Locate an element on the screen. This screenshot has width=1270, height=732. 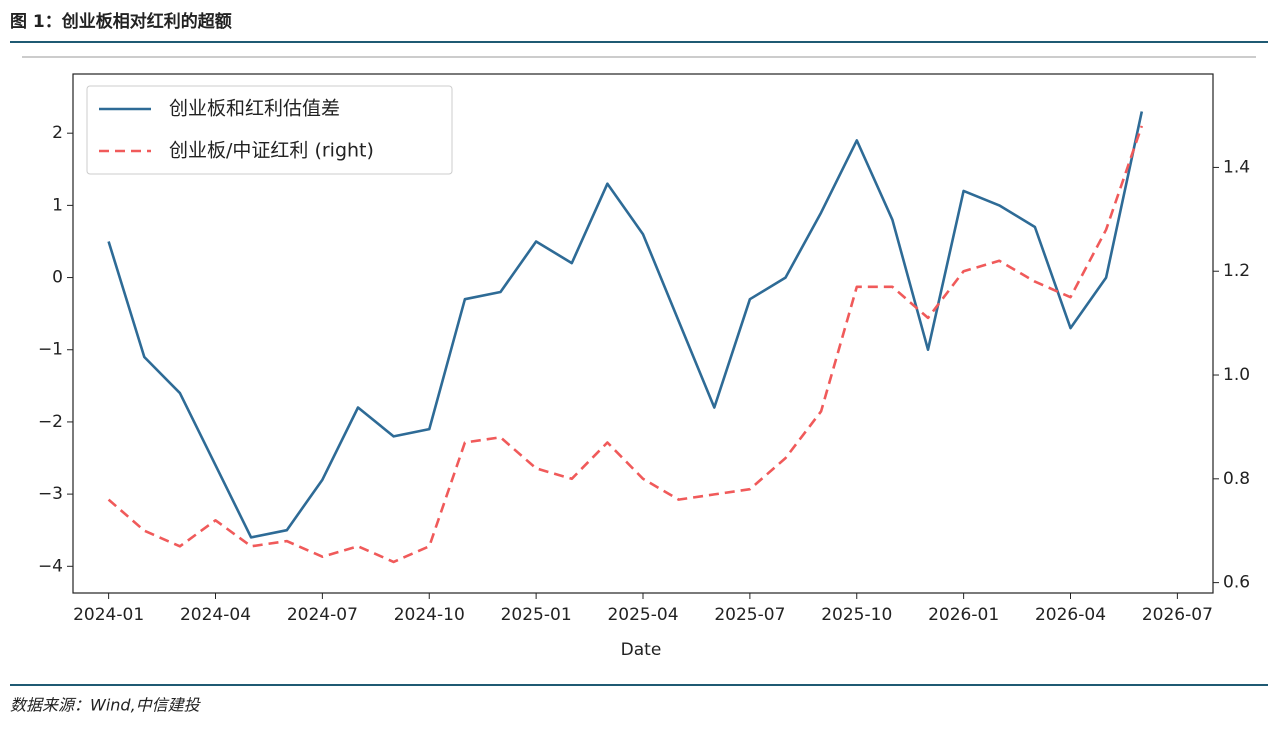
x-tick-label: 2025-10 is located at coordinates (856, 615).